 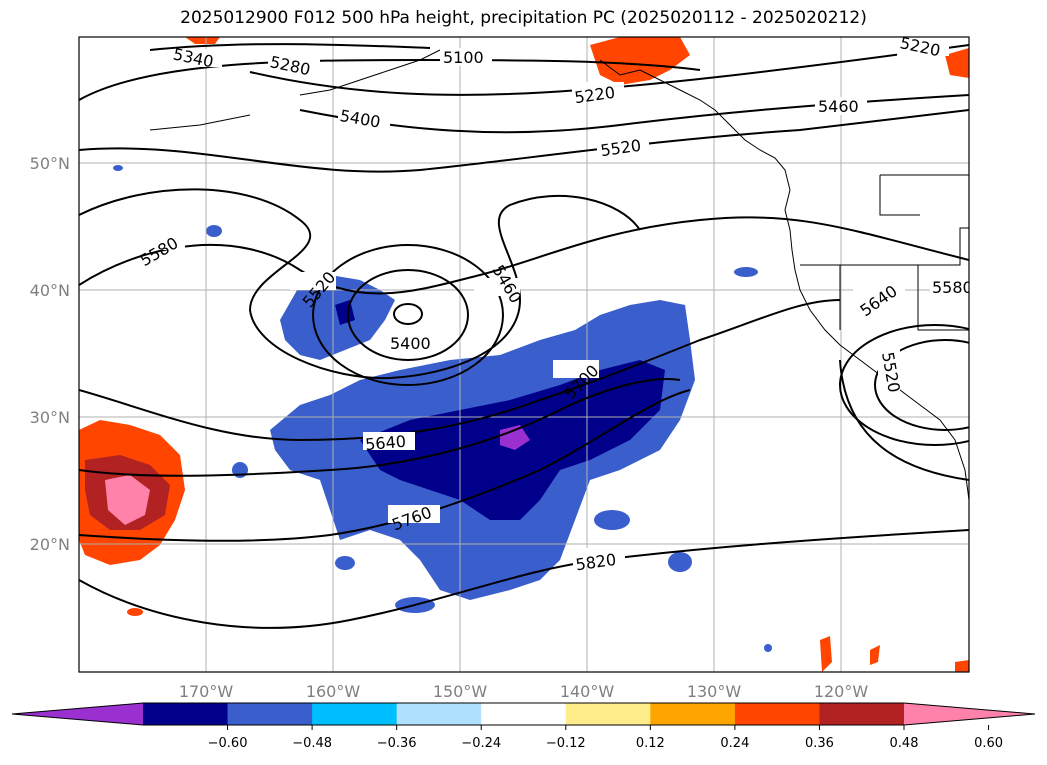 I want to click on lat-label-50: 50°N, so click(x=50, y=163).